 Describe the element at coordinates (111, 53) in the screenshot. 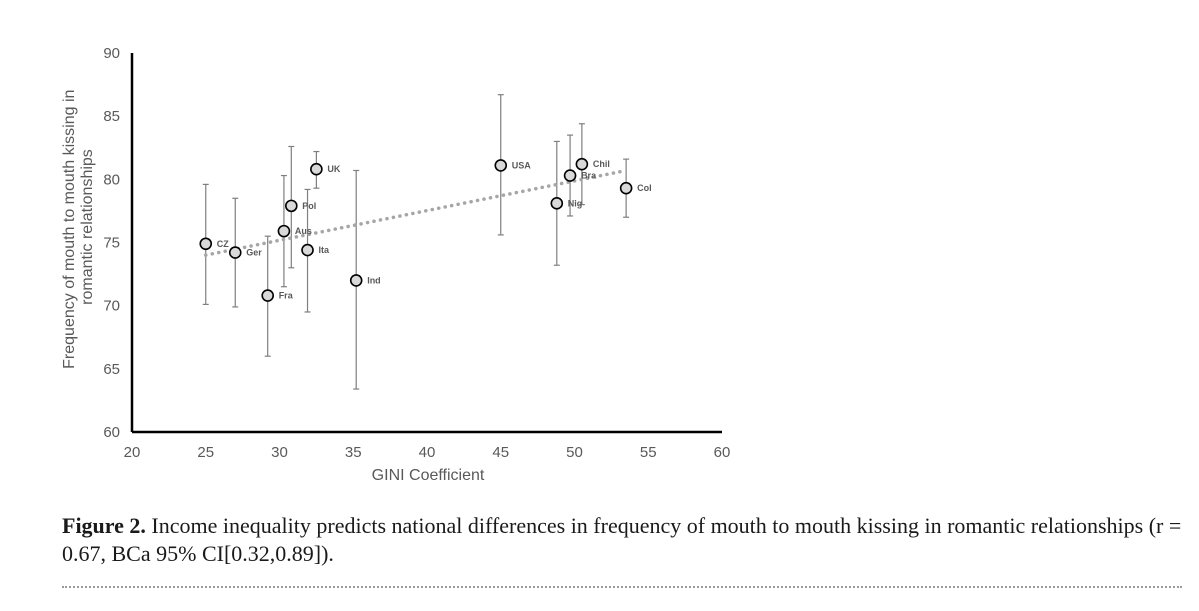

I see `y-tick-label: 90` at that location.